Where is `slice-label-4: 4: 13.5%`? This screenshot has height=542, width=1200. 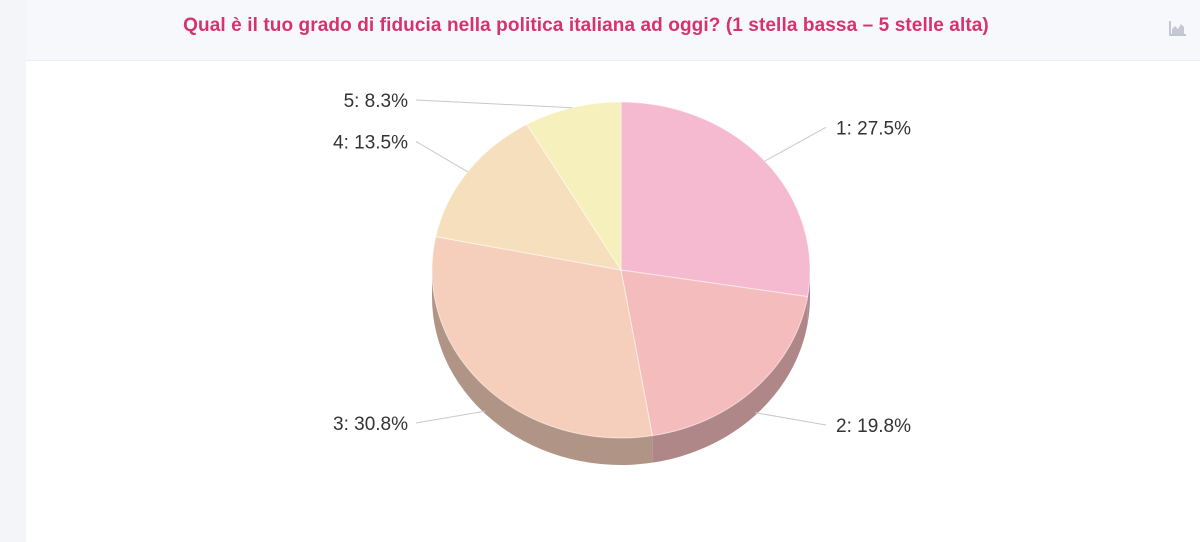 slice-label-4: 4: 13.5% is located at coordinates (370, 142).